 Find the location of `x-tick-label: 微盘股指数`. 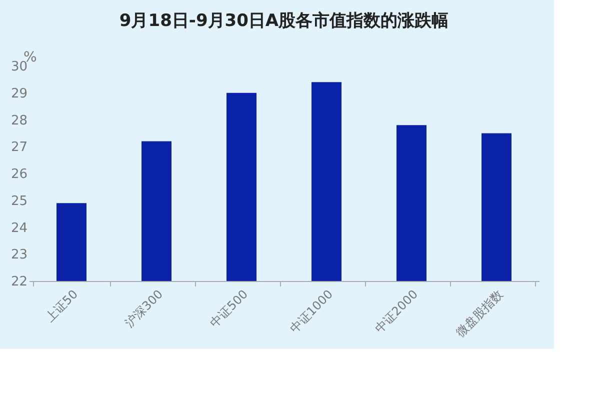

x-tick-label: 微盘股指数 is located at coordinates (479, 313).